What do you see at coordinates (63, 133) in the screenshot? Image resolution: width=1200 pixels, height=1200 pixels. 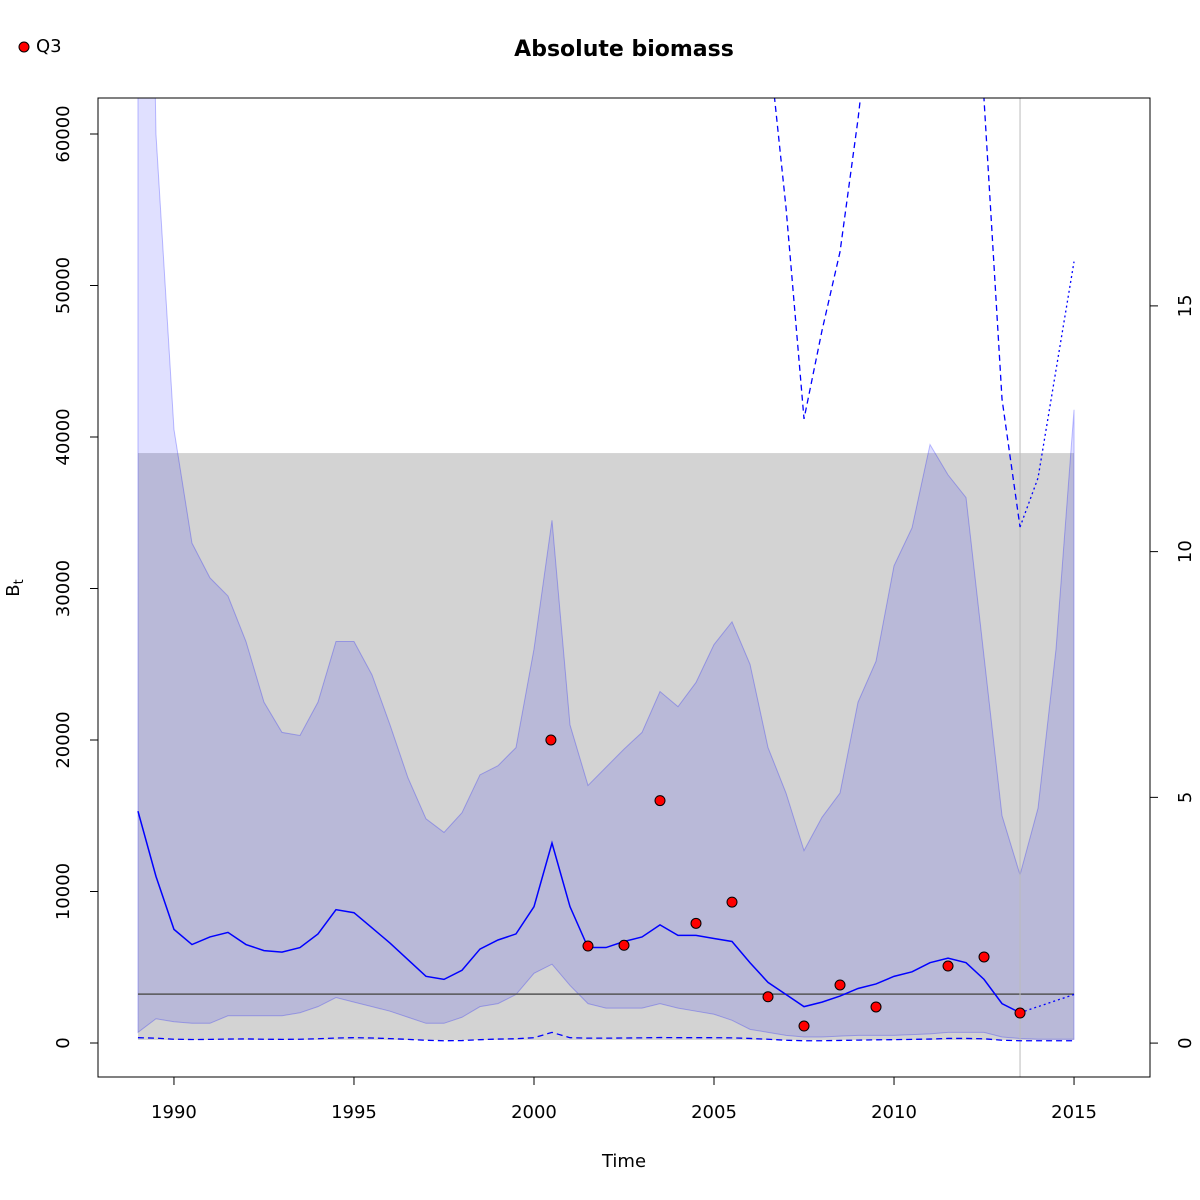 I see `y-tick-label: 60000` at bounding box center [63, 133].